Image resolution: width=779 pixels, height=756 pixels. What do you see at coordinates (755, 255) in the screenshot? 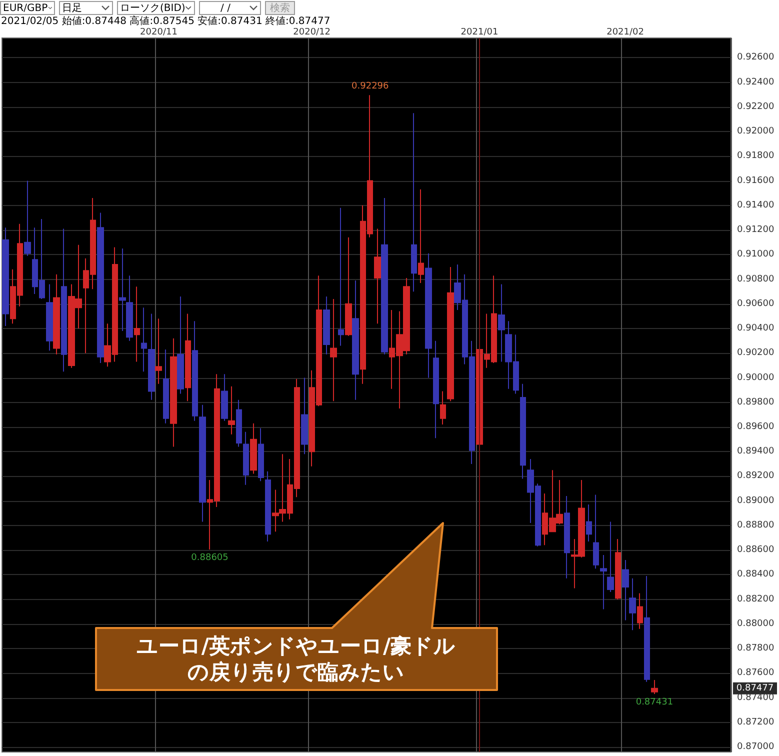
I see `y-tick-label: 0.91000` at bounding box center [755, 255].